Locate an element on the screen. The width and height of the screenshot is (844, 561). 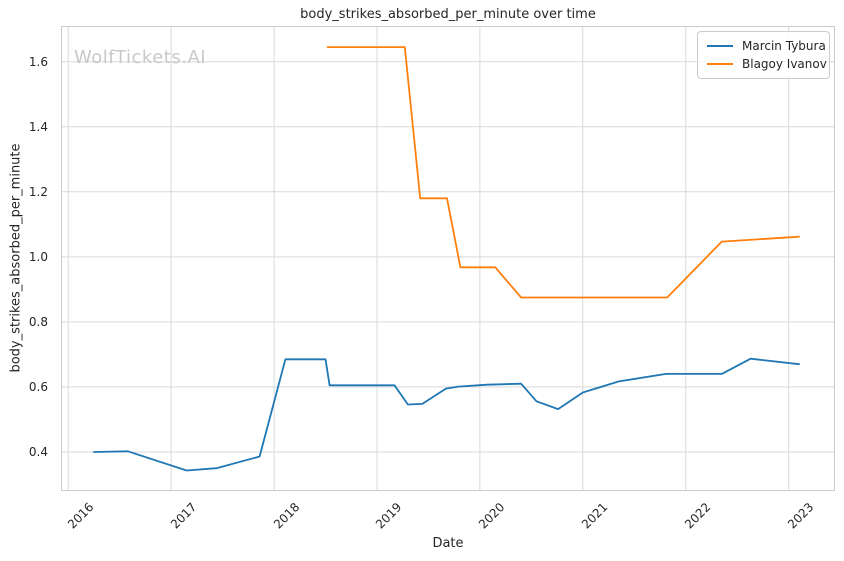
x-tick-label-2018: 2018 is located at coordinates (286, 516).